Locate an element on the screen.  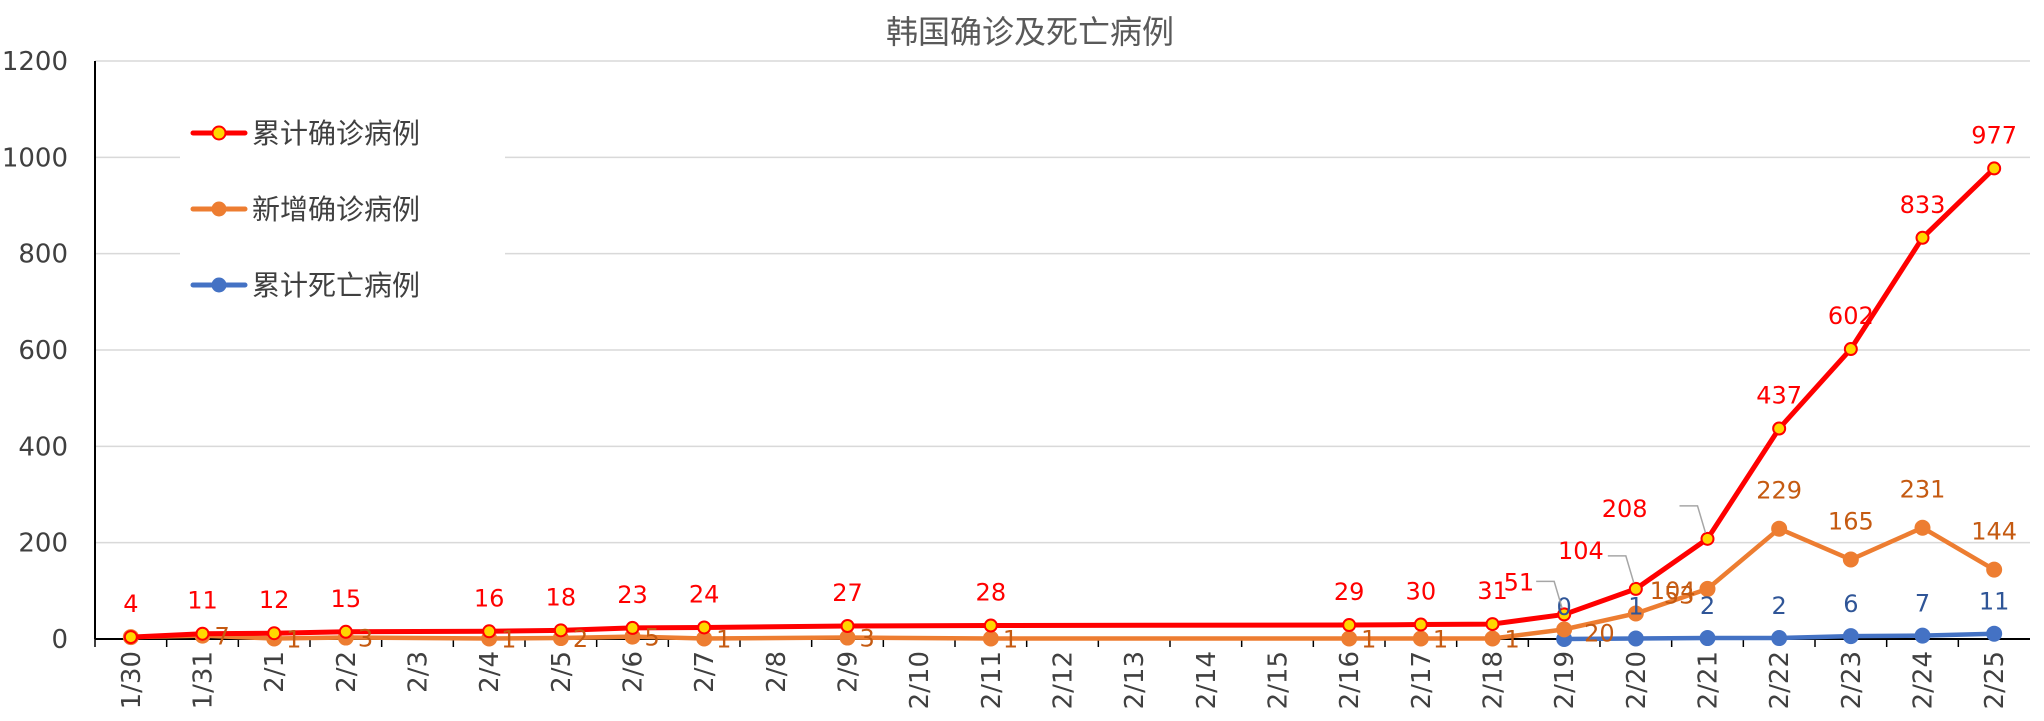
y-axis-ticks: 0 200 400 600 800 1000 1200 is located at coordinates (35, 351).